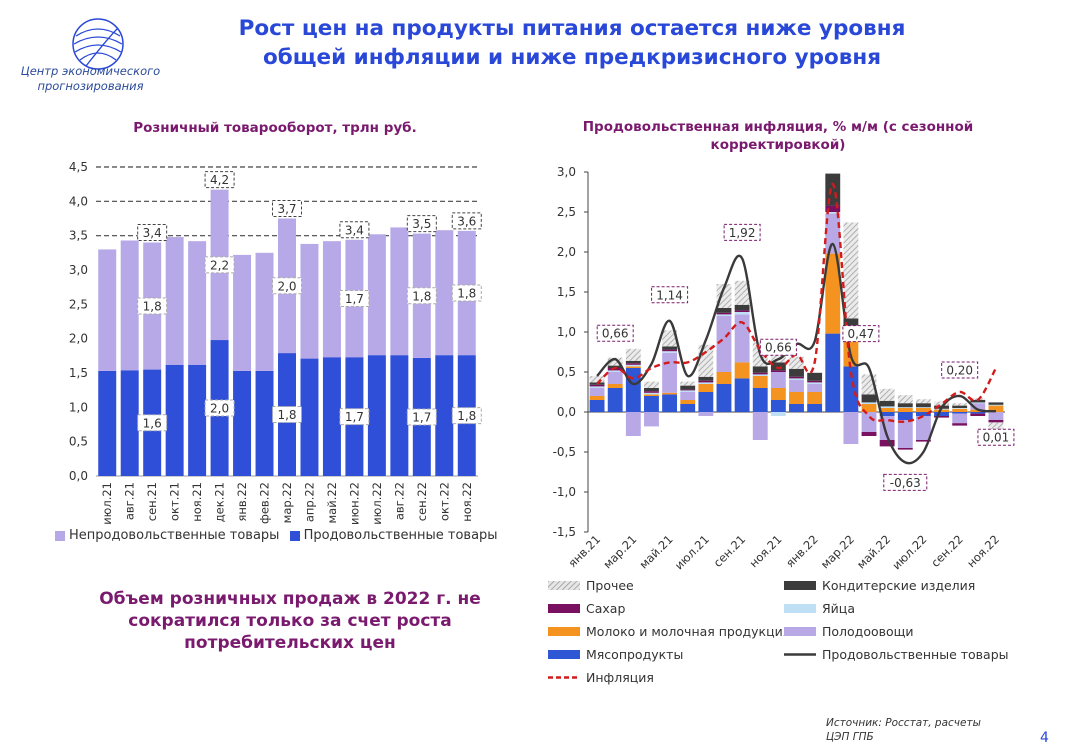 The width and height of the screenshot is (1074, 749). What do you see at coordinates (778, 145) in the screenshot?
I see `food-inflation-title-line: корректировкой)` at bounding box center [778, 145].